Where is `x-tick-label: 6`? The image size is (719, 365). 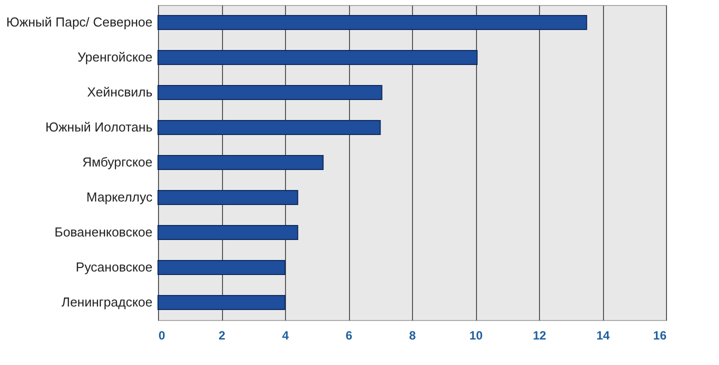 x-tick-label: 6 is located at coordinates (349, 335).